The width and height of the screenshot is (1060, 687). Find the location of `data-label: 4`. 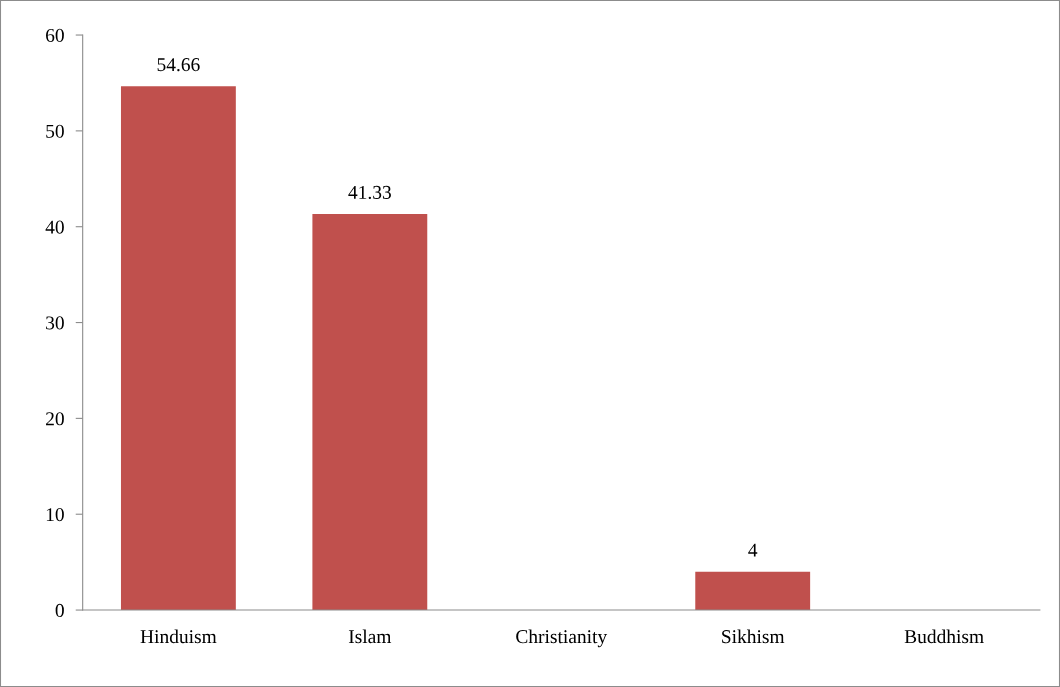

data-label: 4 is located at coordinates (753, 550).